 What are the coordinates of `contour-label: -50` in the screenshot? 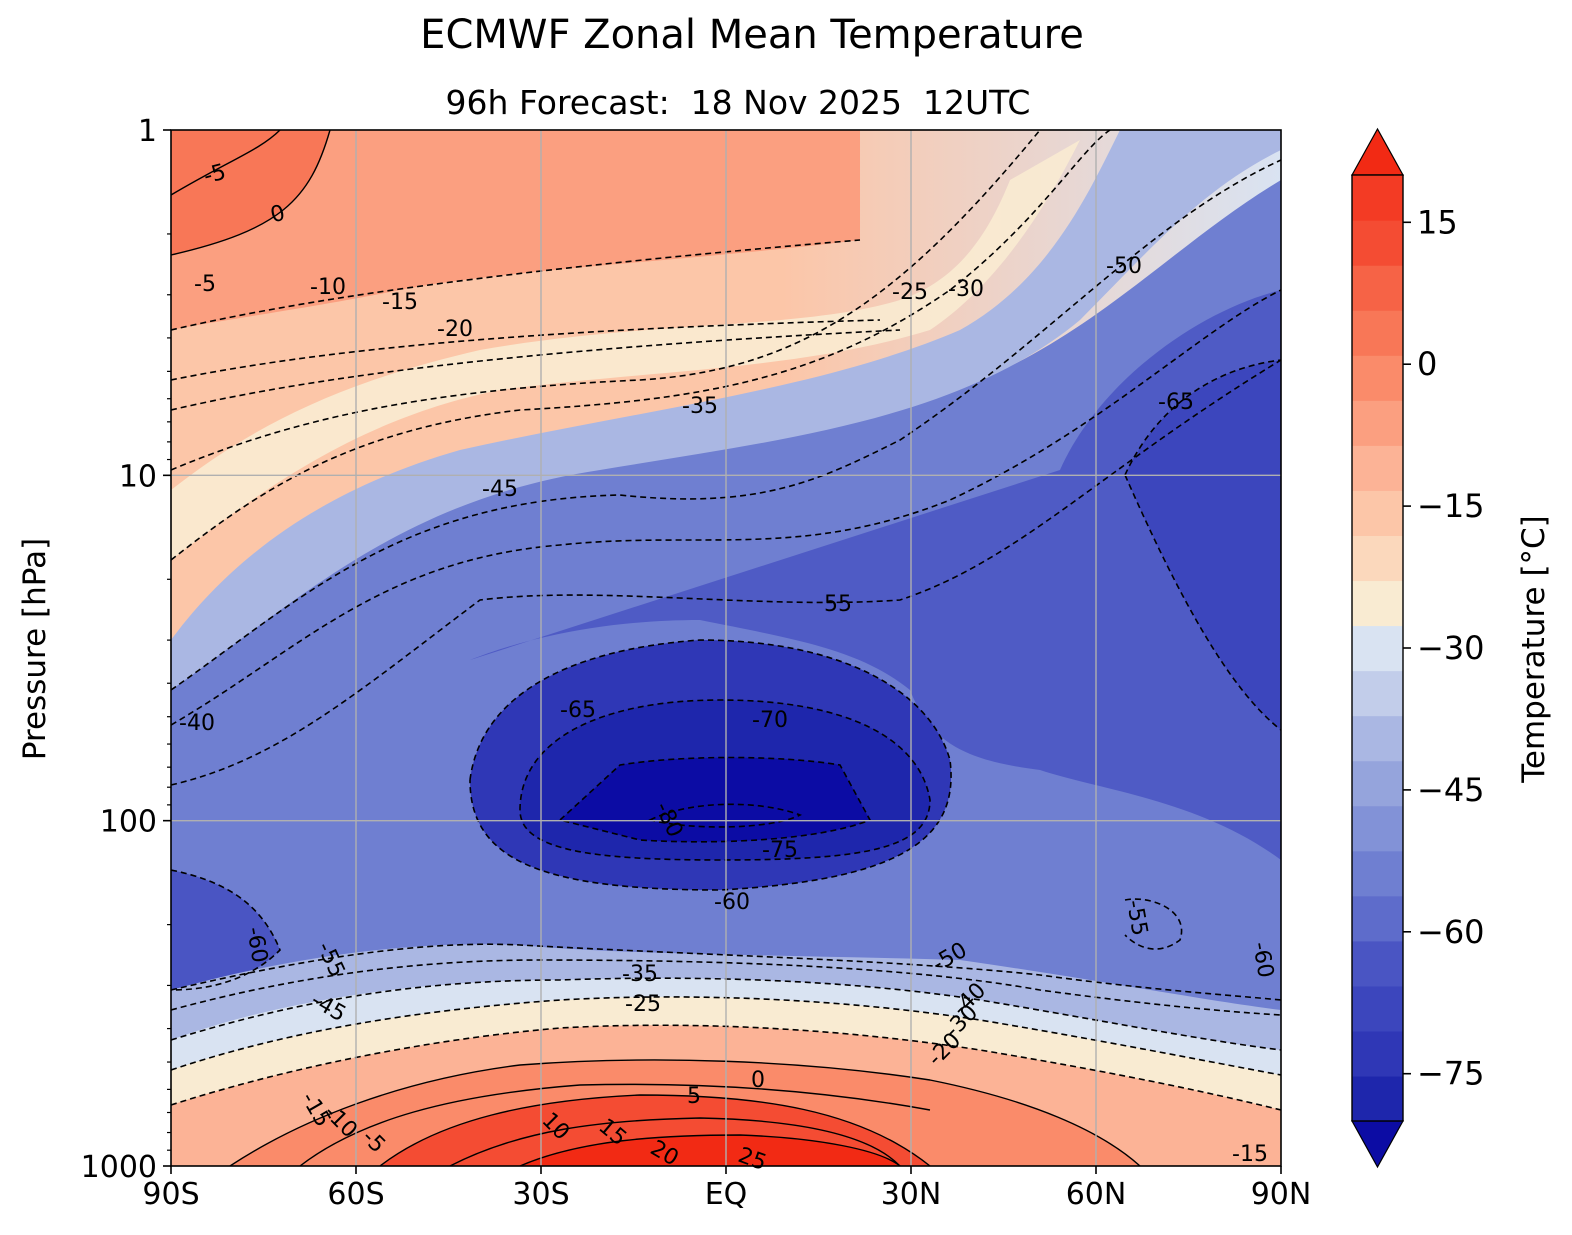 It's located at (1124, 266).